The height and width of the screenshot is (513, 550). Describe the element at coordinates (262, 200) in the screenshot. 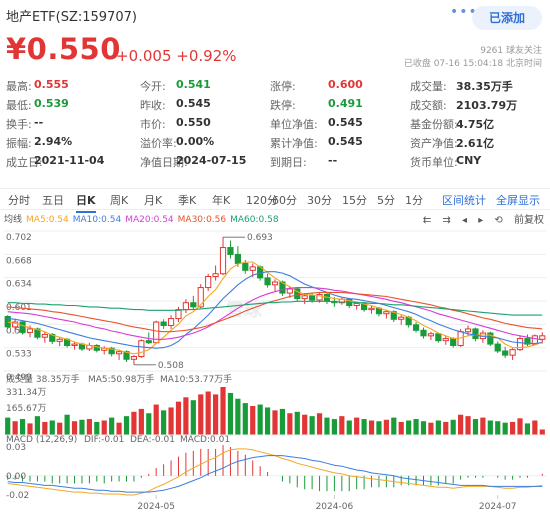

I see `tab-period: 120分` at that location.